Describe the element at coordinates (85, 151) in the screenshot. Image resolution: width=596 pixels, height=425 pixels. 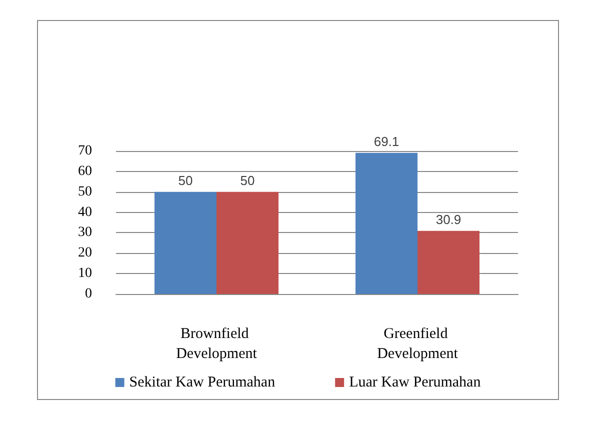
I see `y-tick-label: 70` at that location.